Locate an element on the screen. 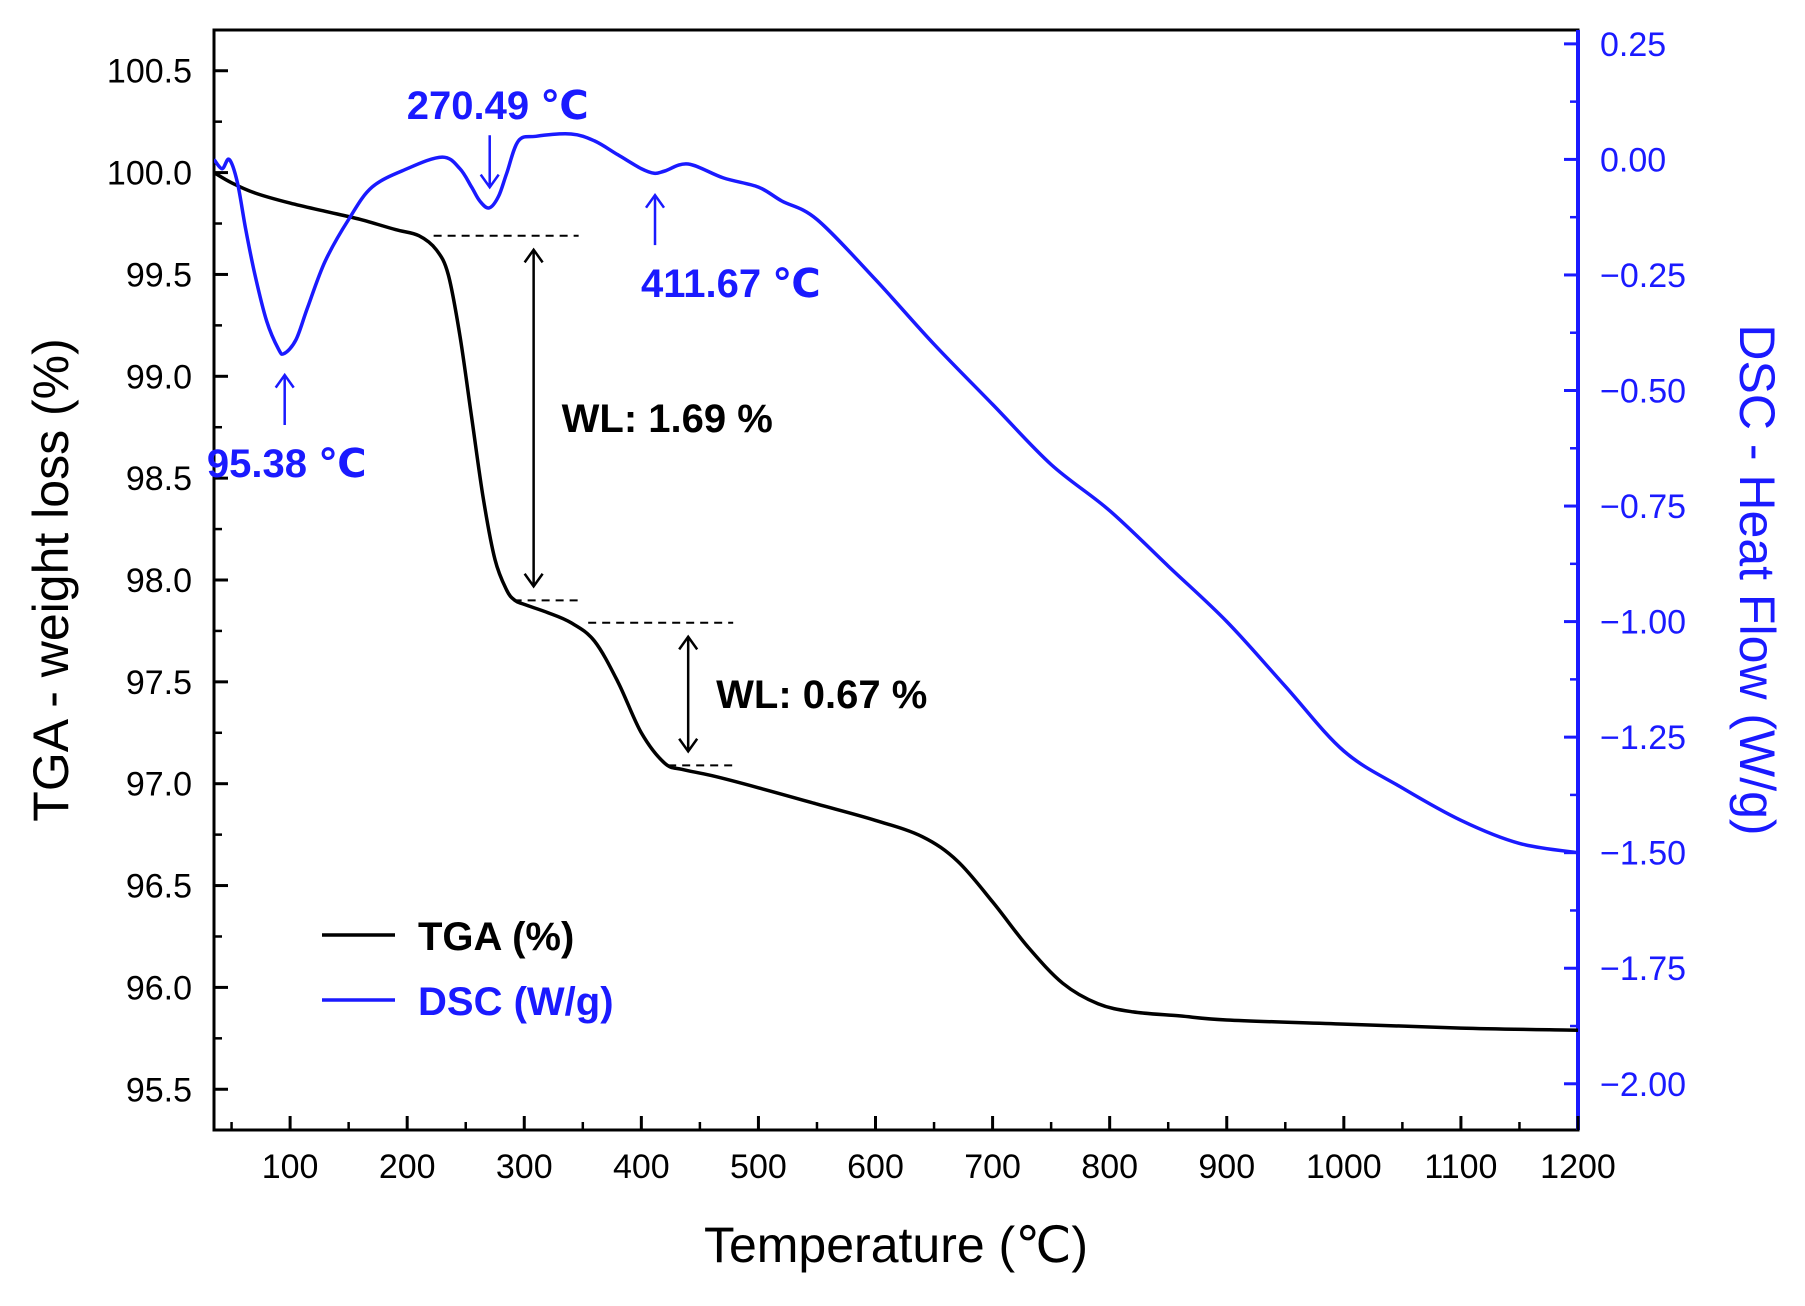 This screenshot has height=1306, width=1805. x-axis-title: Temperature (℃) is located at coordinates (896, 1245).